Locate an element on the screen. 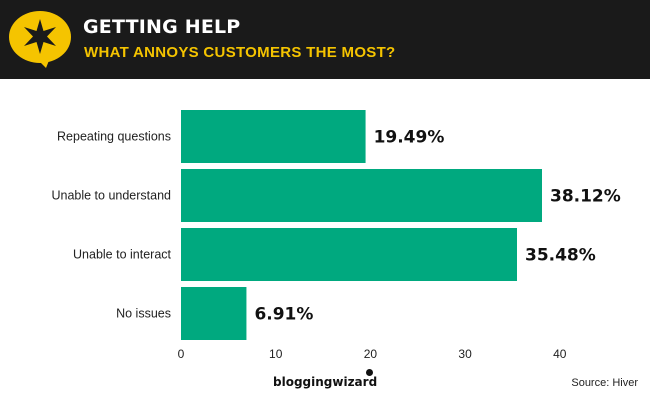 Image resolution: width=650 pixels, height=400 pixels. data-label: 38.12% is located at coordinates (585, 197).